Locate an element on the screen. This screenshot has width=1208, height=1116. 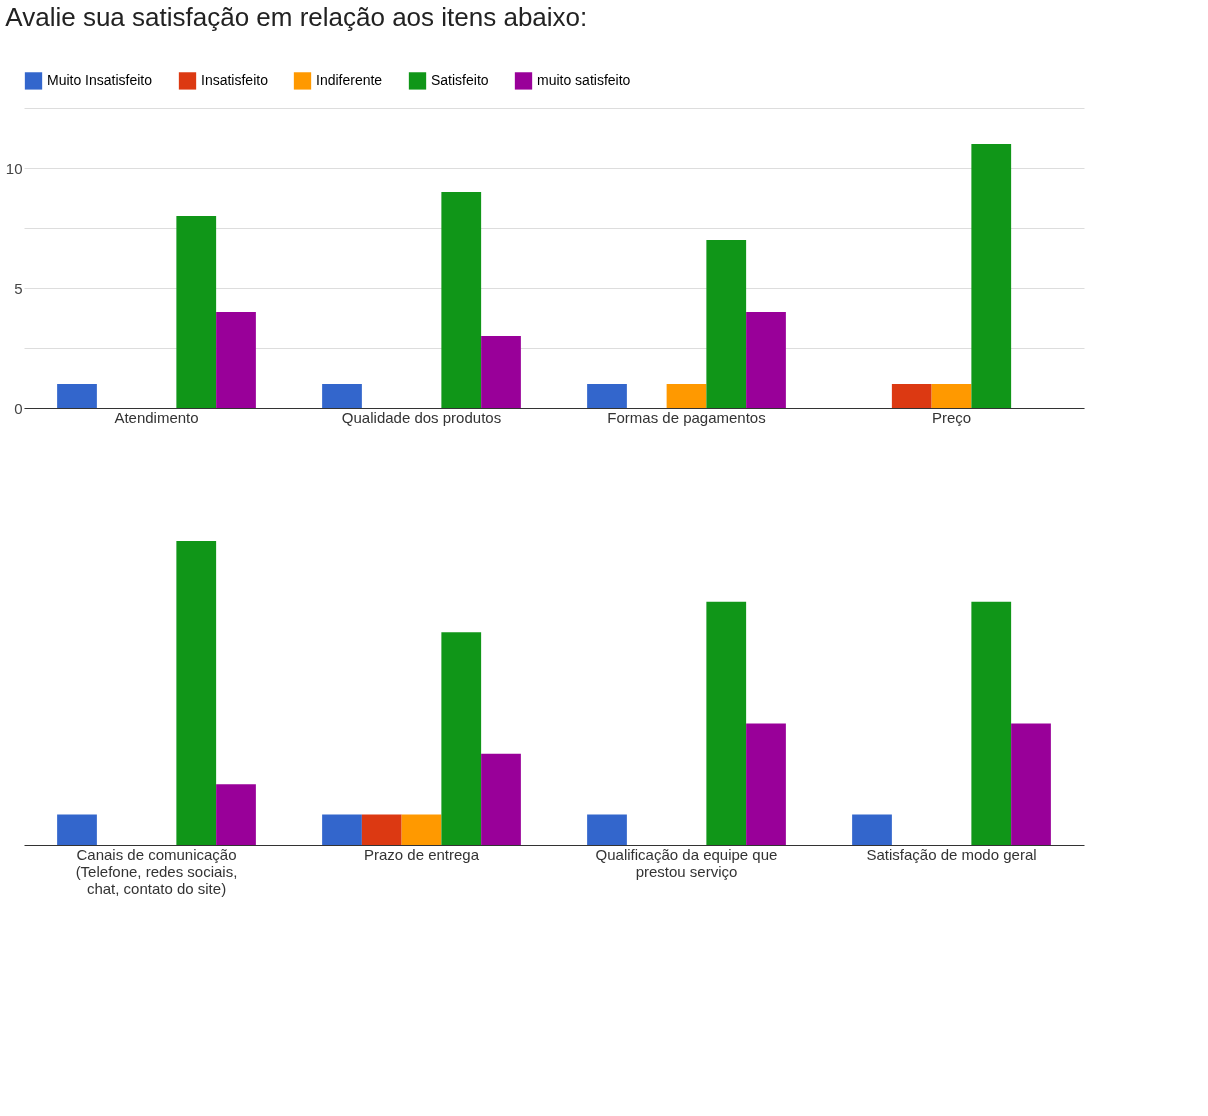
x-tick-label: Formas de pagamentos is located at coordinates (686, 417).